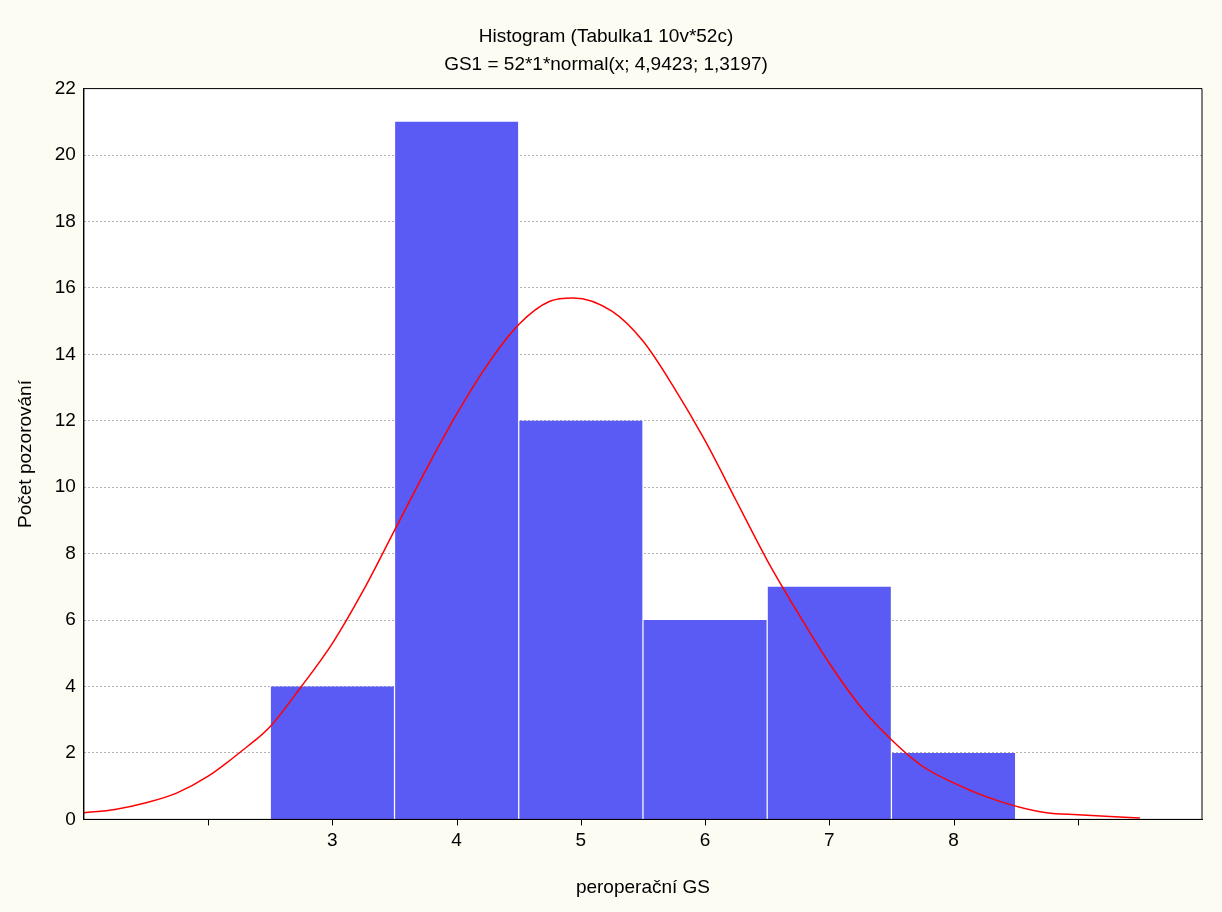  Describe the element at coordinates (70, 752) in the screenshot. I see `y-tick-label: 2` at that location.